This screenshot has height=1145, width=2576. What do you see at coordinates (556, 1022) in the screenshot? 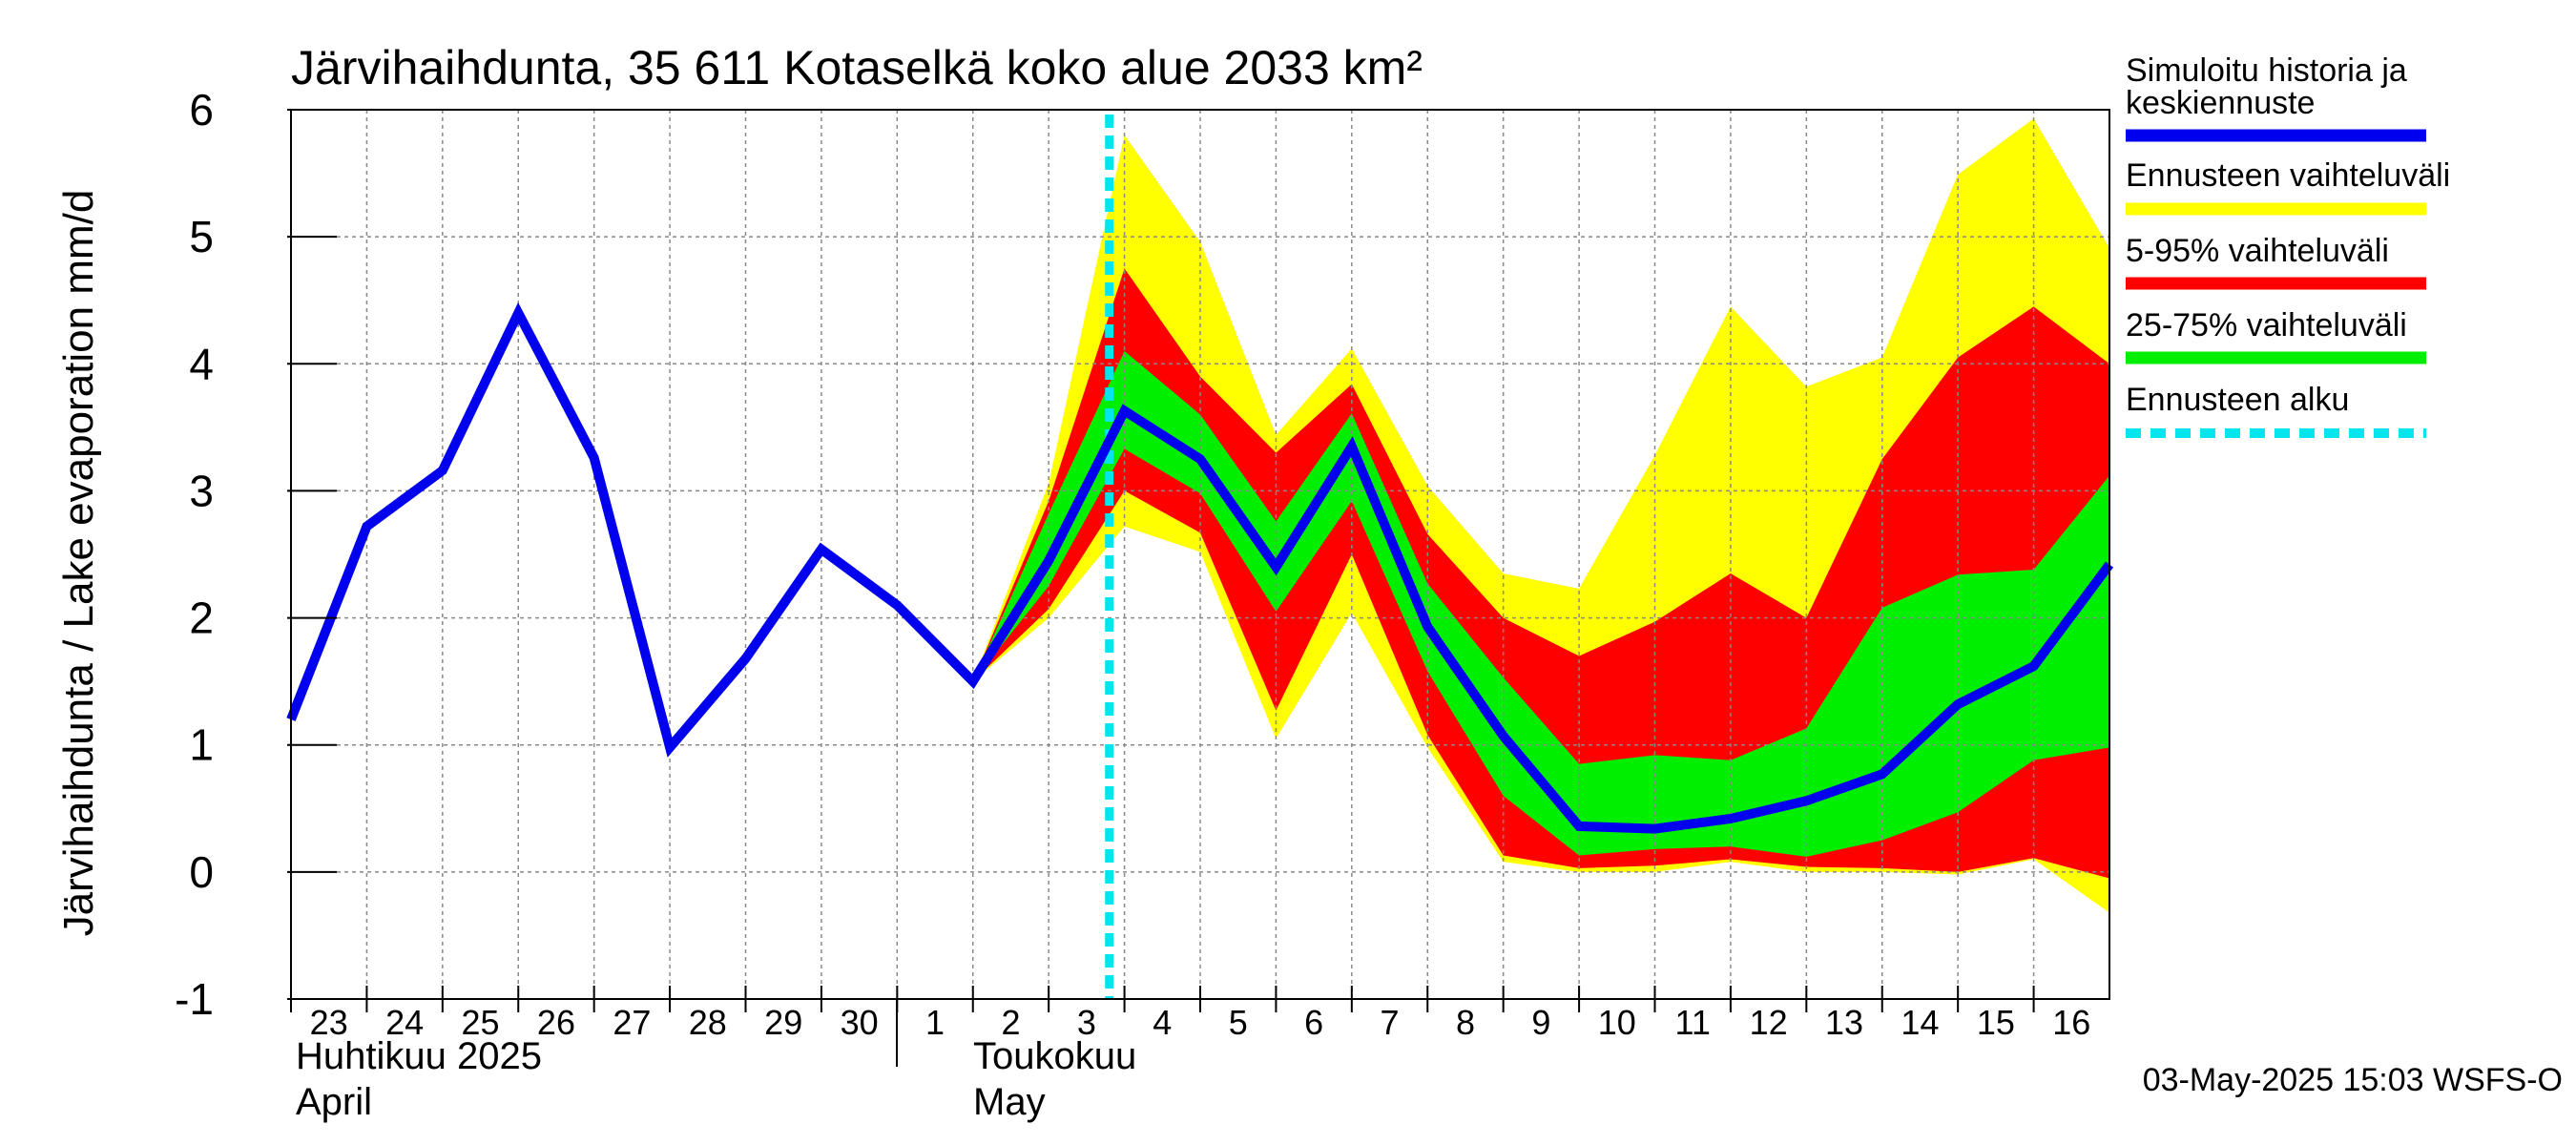
I see `x-tick-label: 26` at bounding box center [556, 1022].